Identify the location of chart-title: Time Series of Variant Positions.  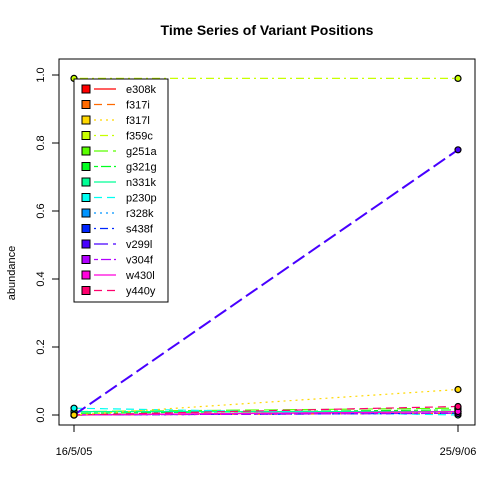
(267, 30).